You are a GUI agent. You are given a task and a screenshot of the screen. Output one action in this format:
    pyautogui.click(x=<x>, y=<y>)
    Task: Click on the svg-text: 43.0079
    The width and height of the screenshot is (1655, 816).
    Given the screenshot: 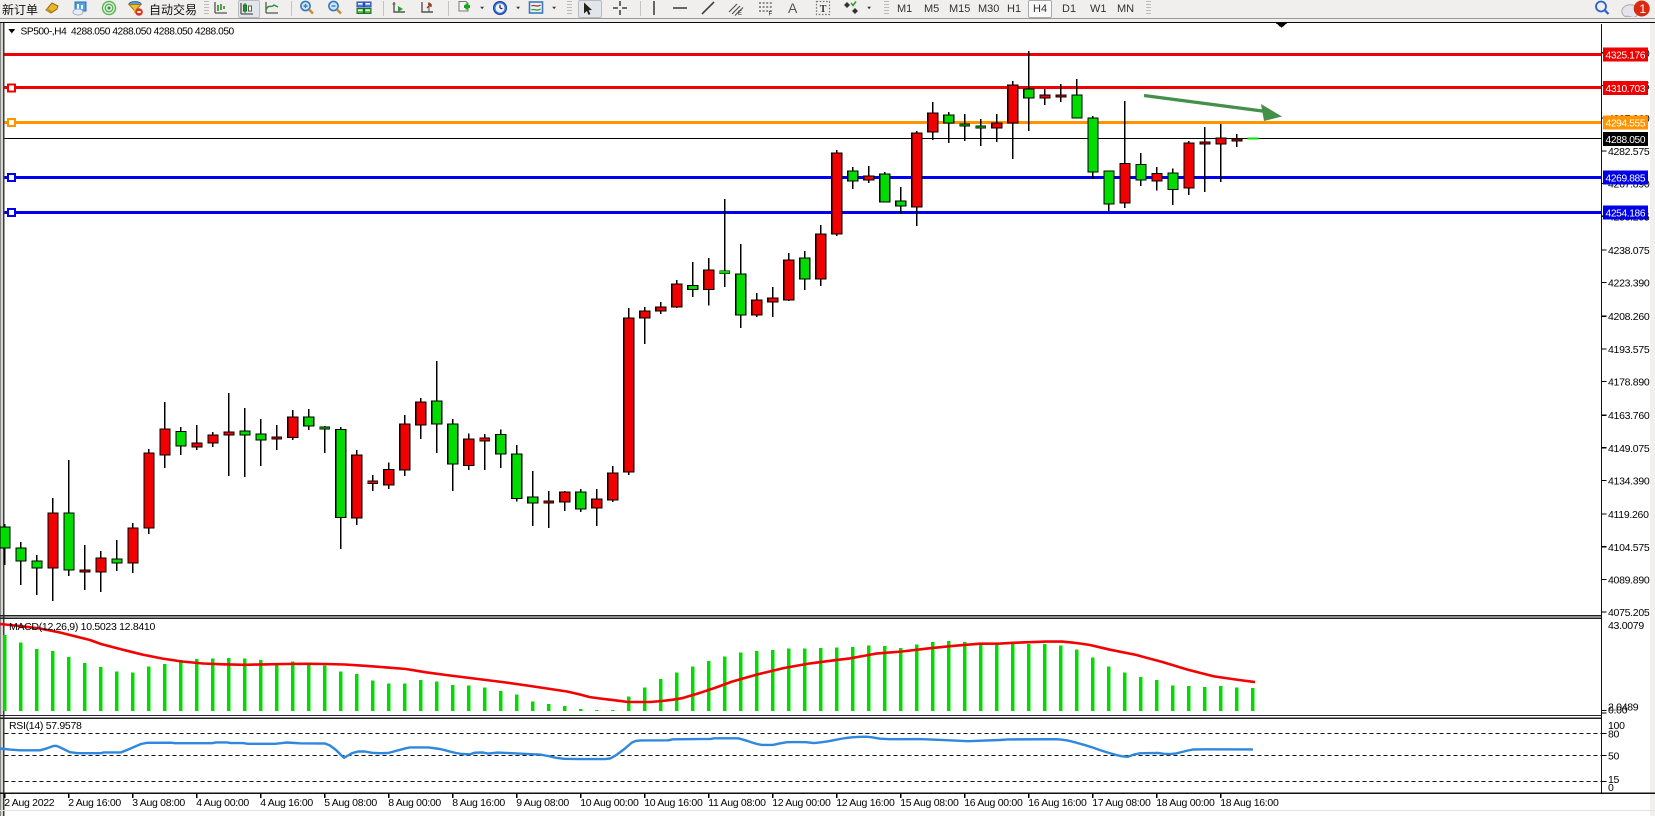 What is the action you would take?
    pyautogui.click(x=1626, y=626)
    